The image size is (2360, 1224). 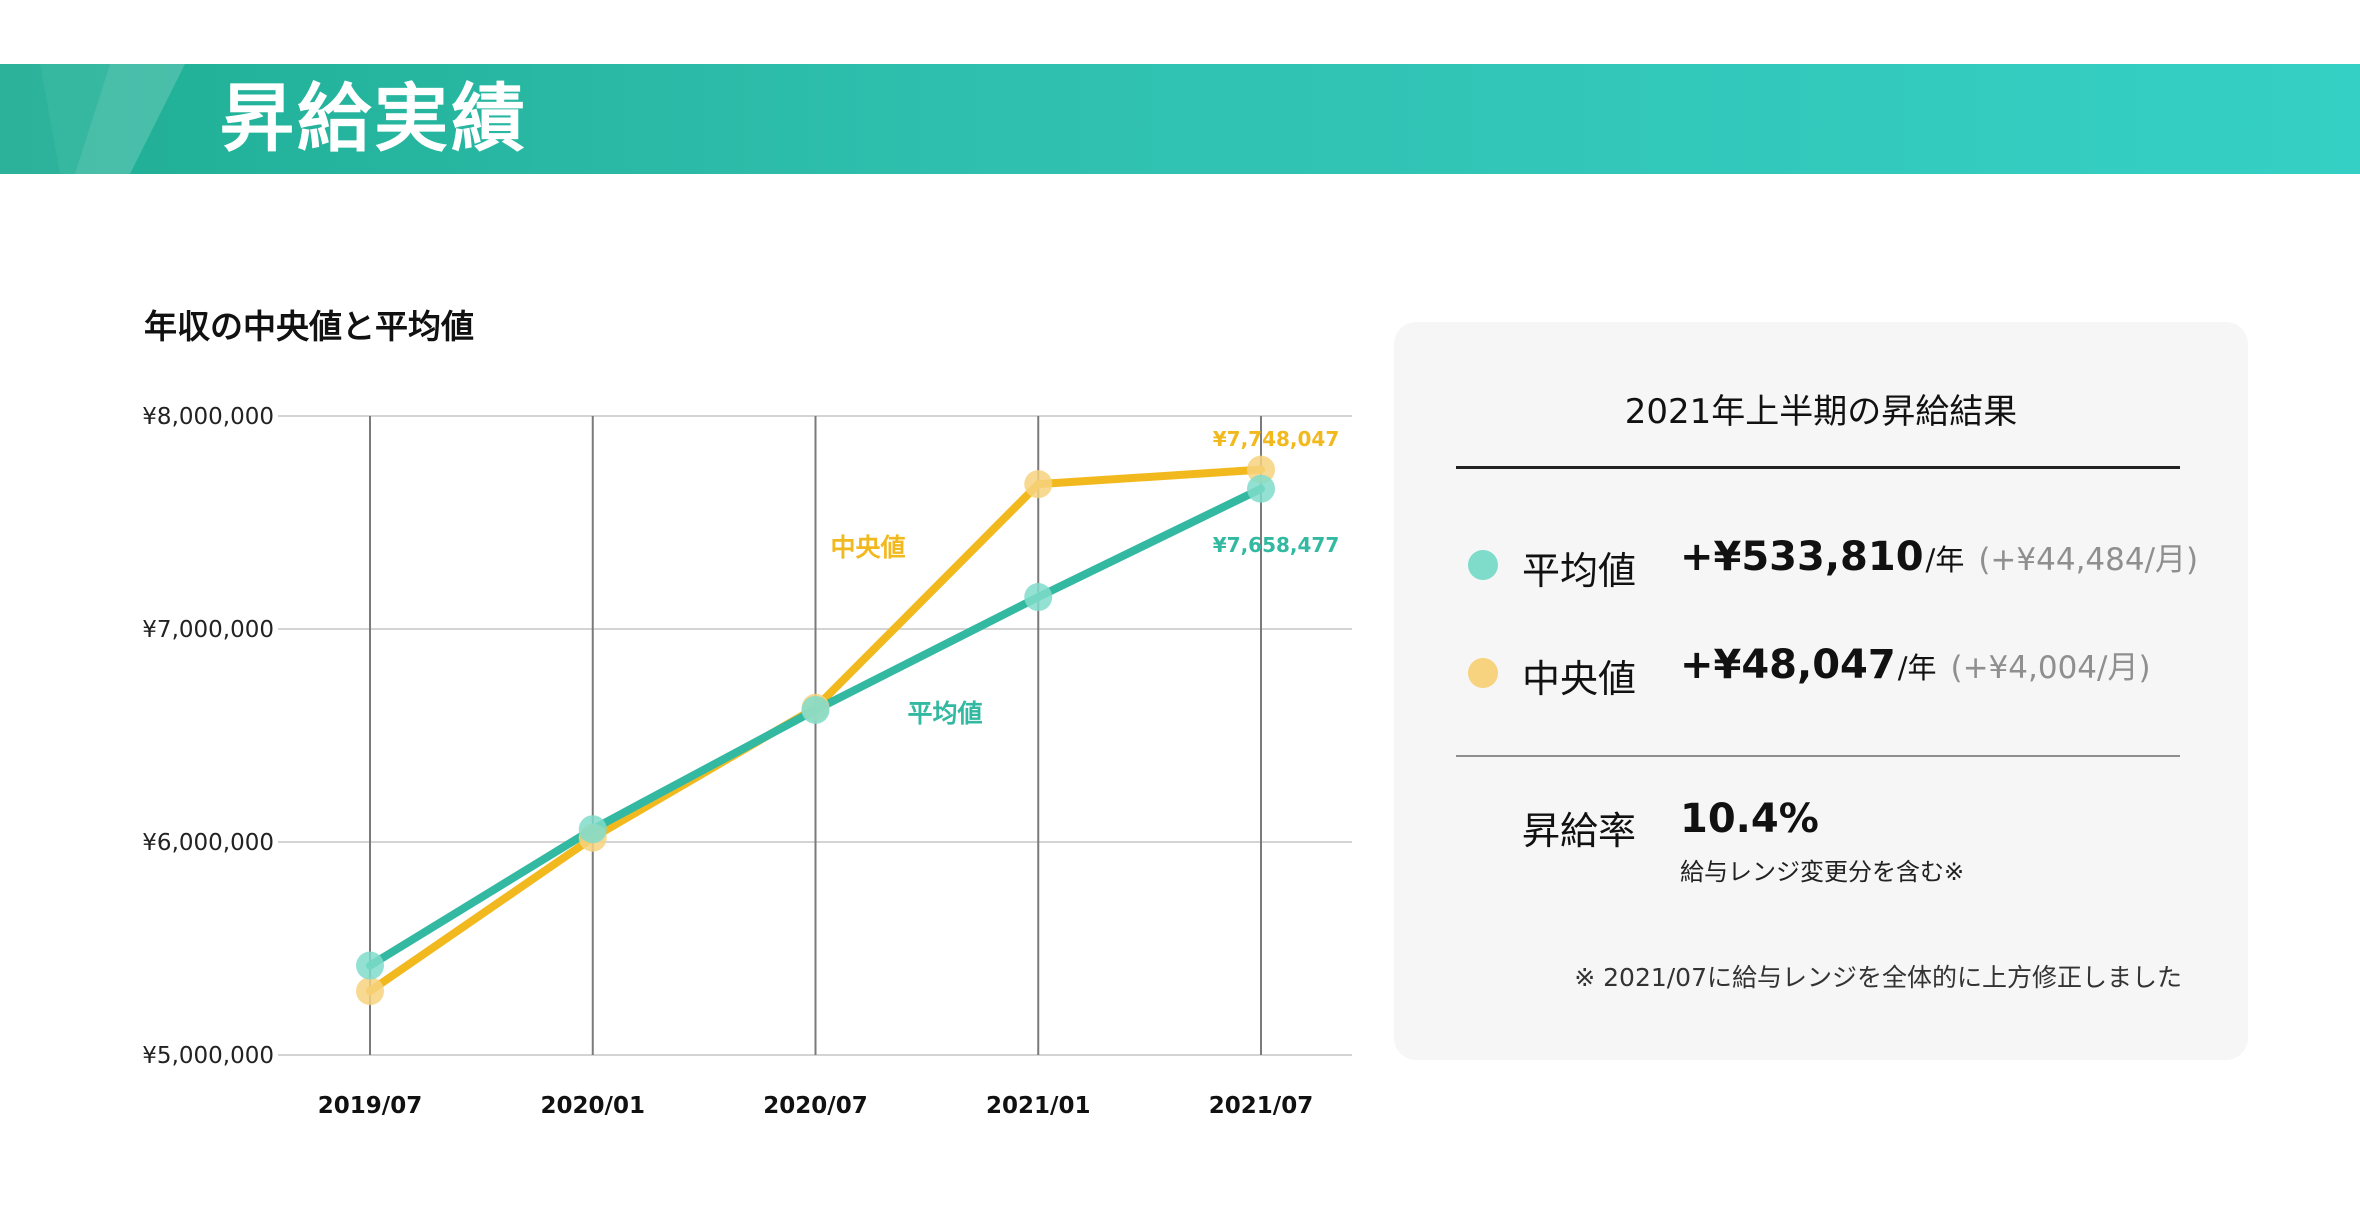 I want to click on chart-title: 年収の中央値と平均値, so click(x=309, y=326).